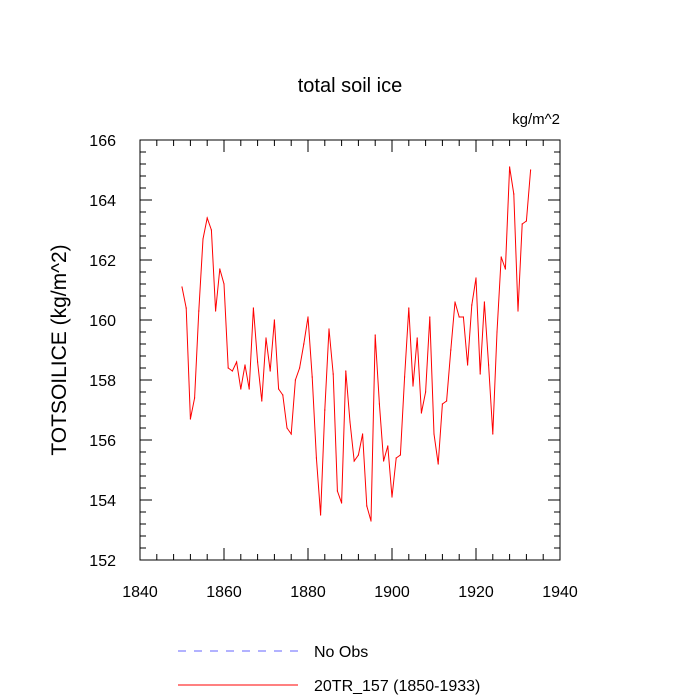 This screenshot has height=700, width=700. I want to click on y-axis-label: TOTSOILICE (kg/m^2), so click(59, 349).